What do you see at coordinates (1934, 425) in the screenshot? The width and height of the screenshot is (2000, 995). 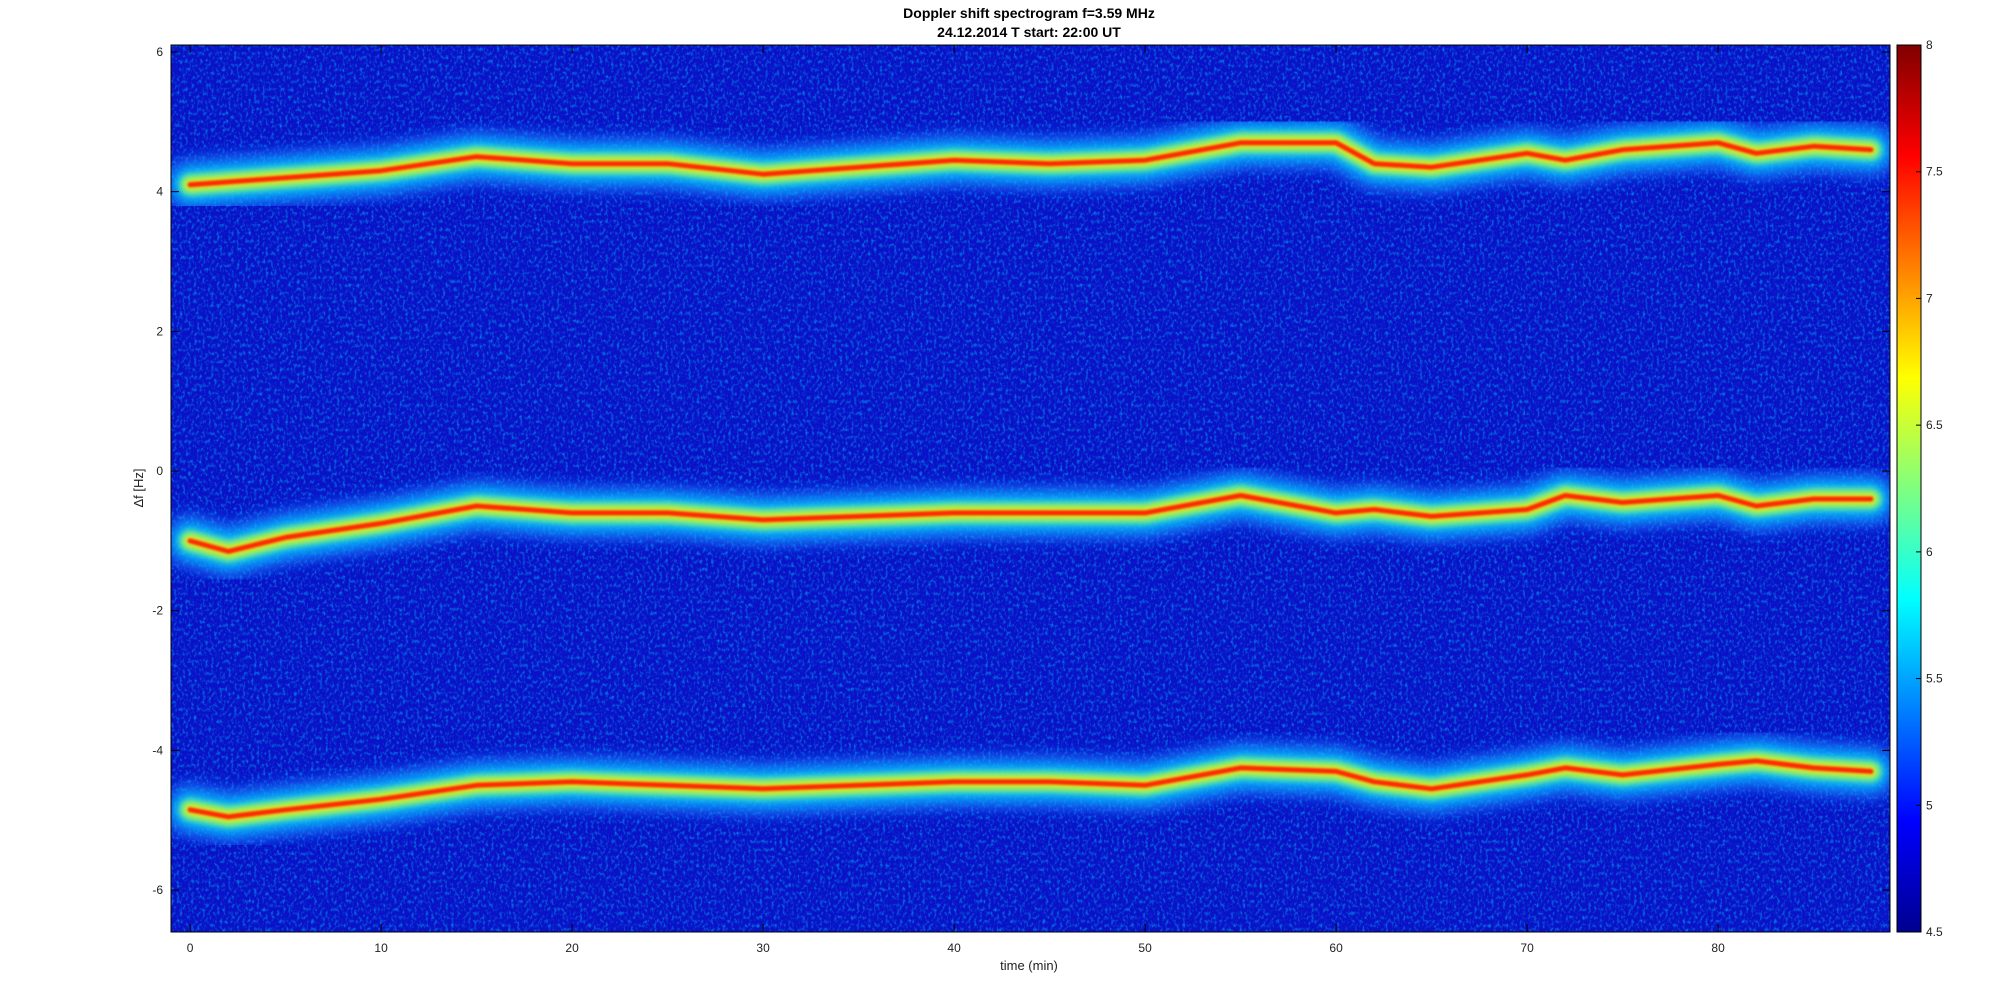 I see `colorbar-tick-label: 6.5` at bounding box center [1934, 425].